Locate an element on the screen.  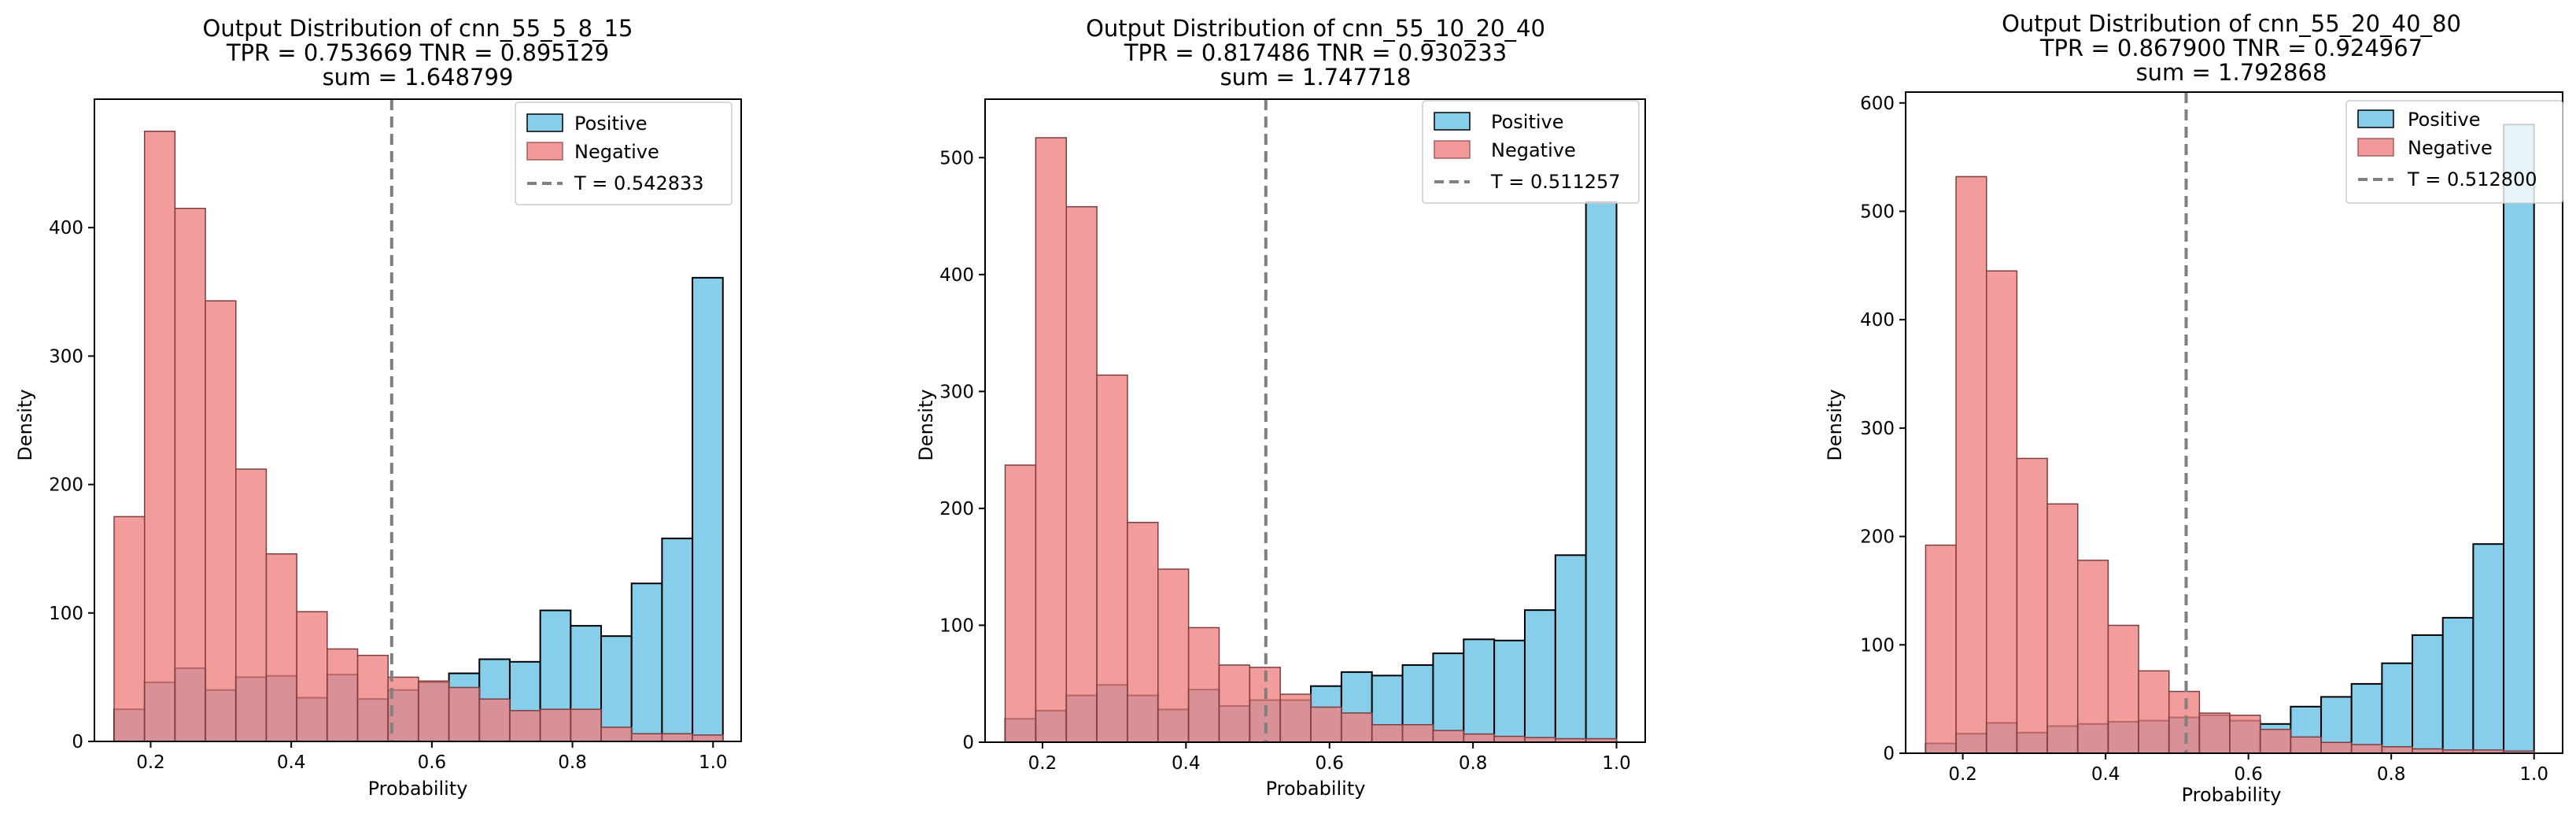
chart-1-subtitle-rates: TPR = 0.753669 TNR = 0.895129 is located at coordinates (417, 52).